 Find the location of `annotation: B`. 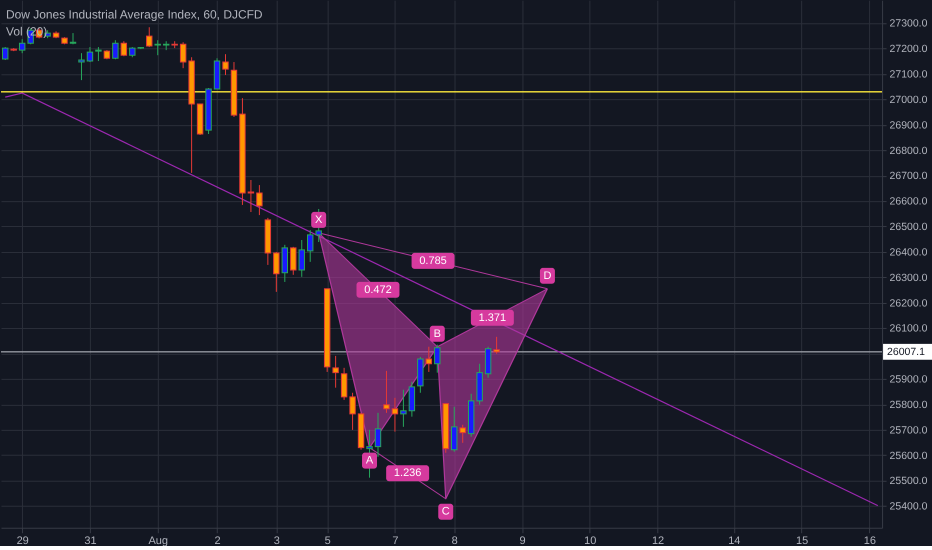

annotation: B is located at coordinates (437, 334).